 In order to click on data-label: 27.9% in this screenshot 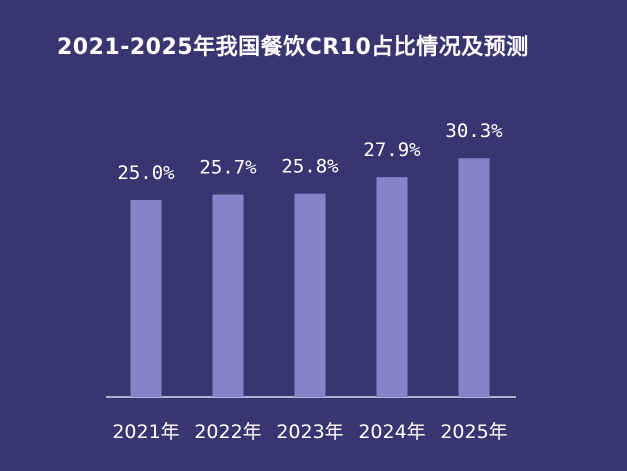, I will do `click(392, 150)`.